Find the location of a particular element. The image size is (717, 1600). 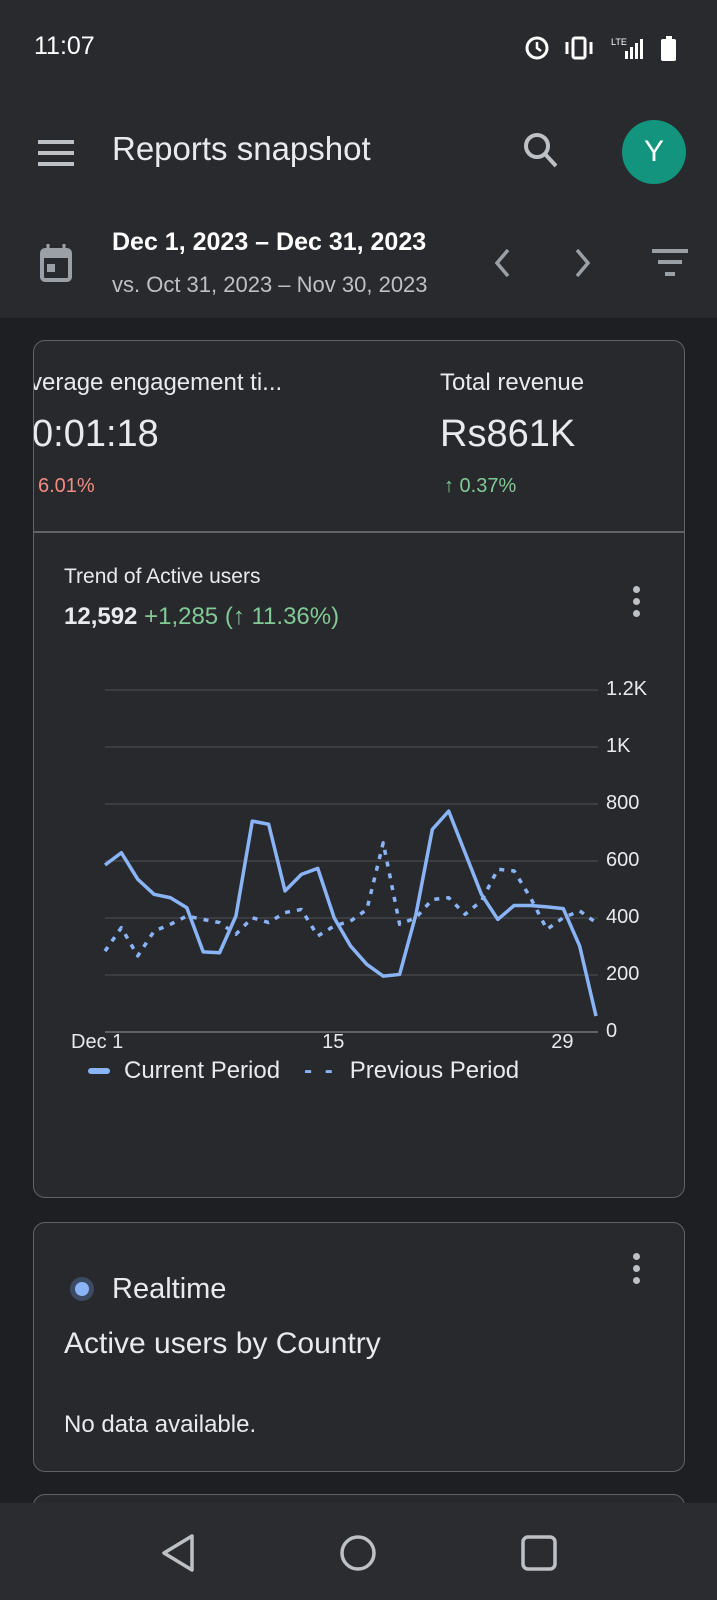

series-line-current-period is located at coordinates (350, 913).